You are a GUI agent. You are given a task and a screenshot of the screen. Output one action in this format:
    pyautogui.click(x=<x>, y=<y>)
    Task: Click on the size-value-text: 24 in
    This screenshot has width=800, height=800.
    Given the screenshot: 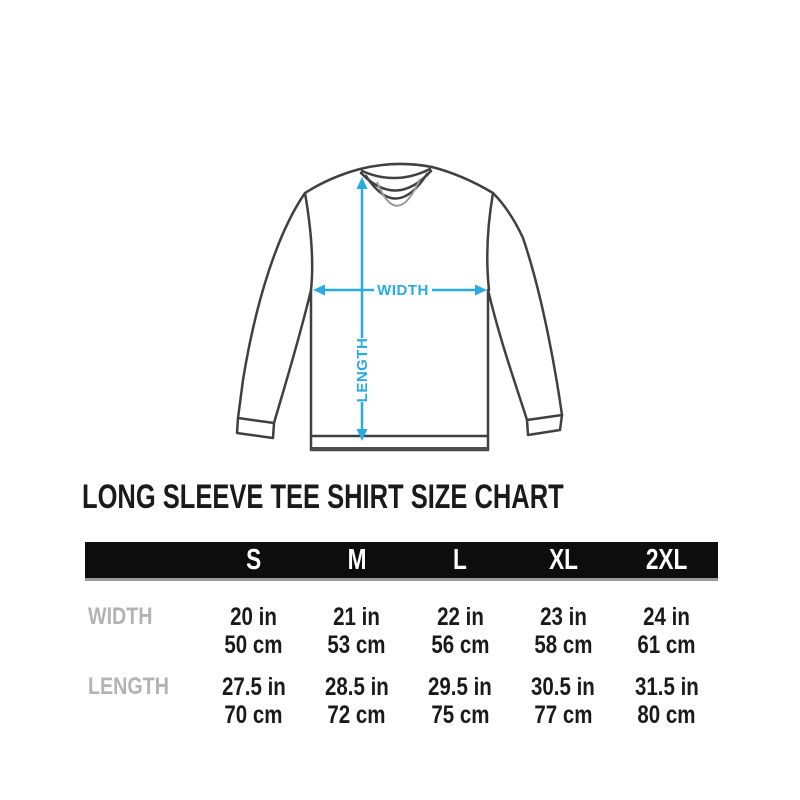 What is the action you would take?
    pyautogui.click(x=666, y=617)
    